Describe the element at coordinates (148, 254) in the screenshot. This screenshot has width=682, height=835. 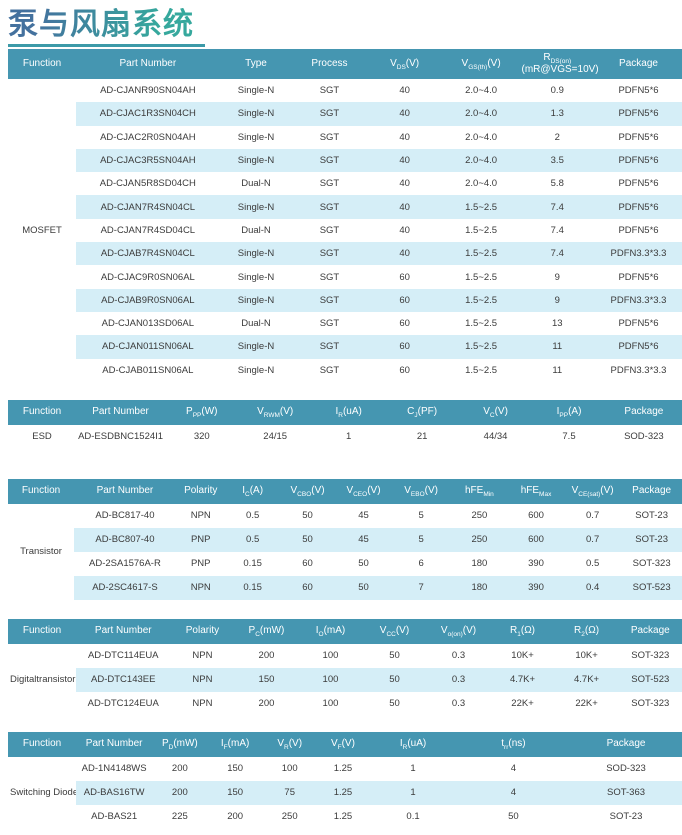
I see `table-cell: AD-CJAB7R4SN04CL` at that location.